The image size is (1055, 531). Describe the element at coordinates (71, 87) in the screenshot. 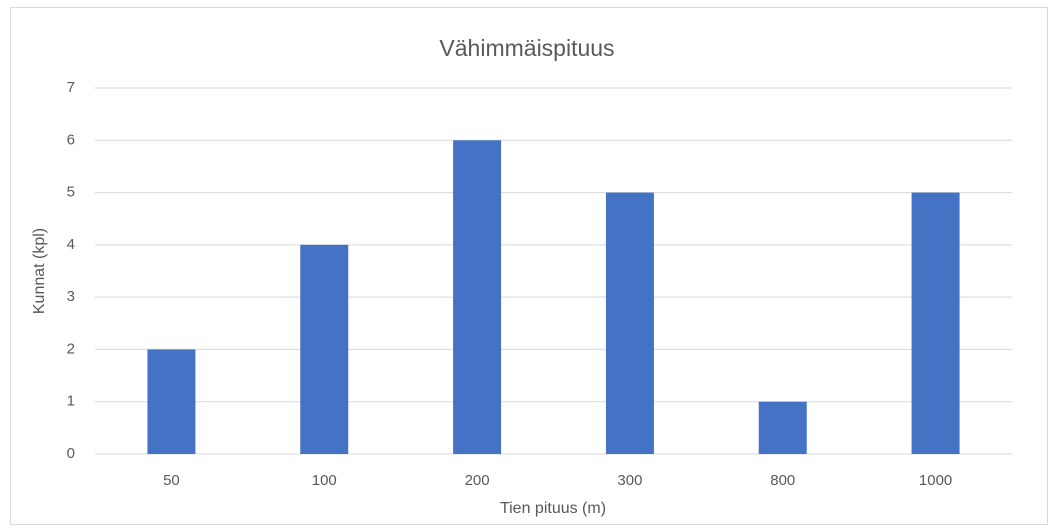

I see `y-tick-label: 7` at that location.